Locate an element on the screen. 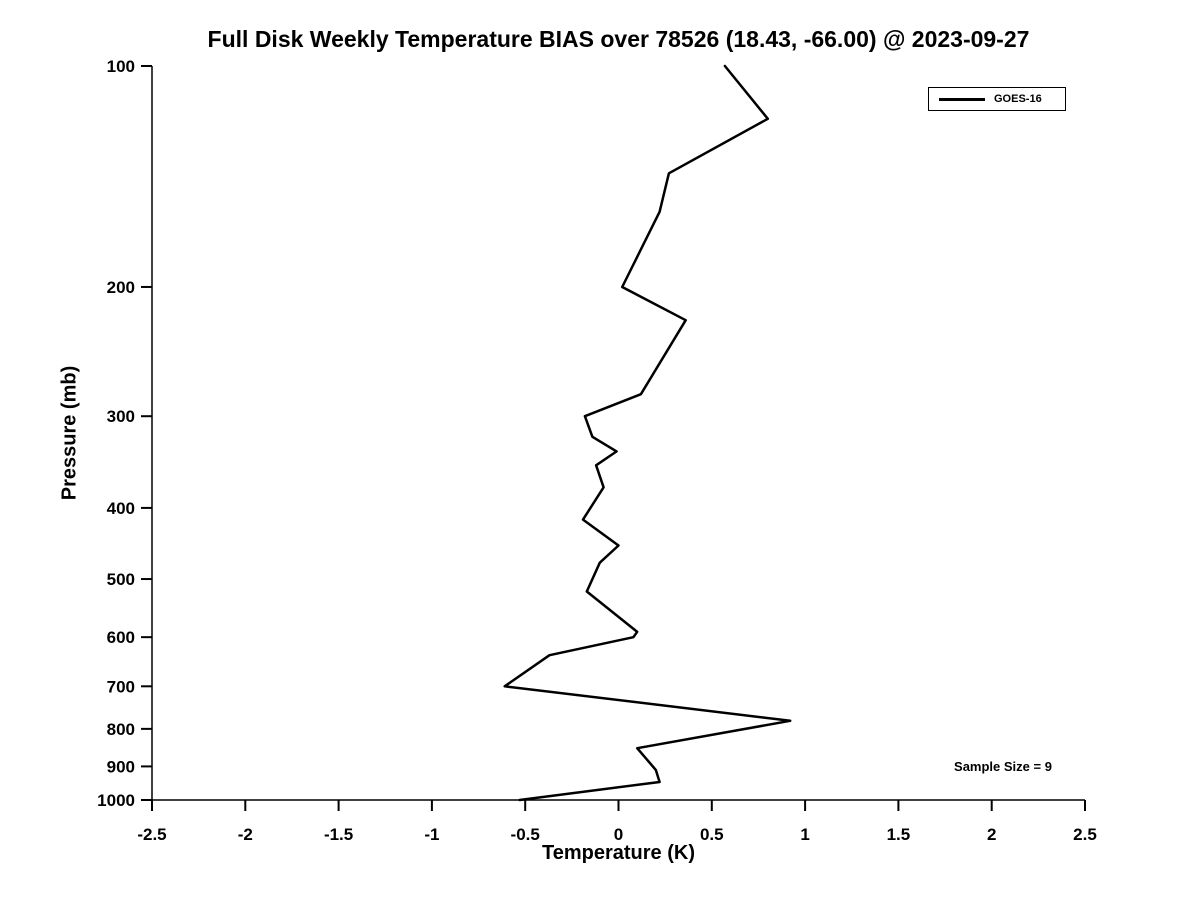 The image size is (1200, 900). y-tick-label: 700 is located at coordinates (121, 686).